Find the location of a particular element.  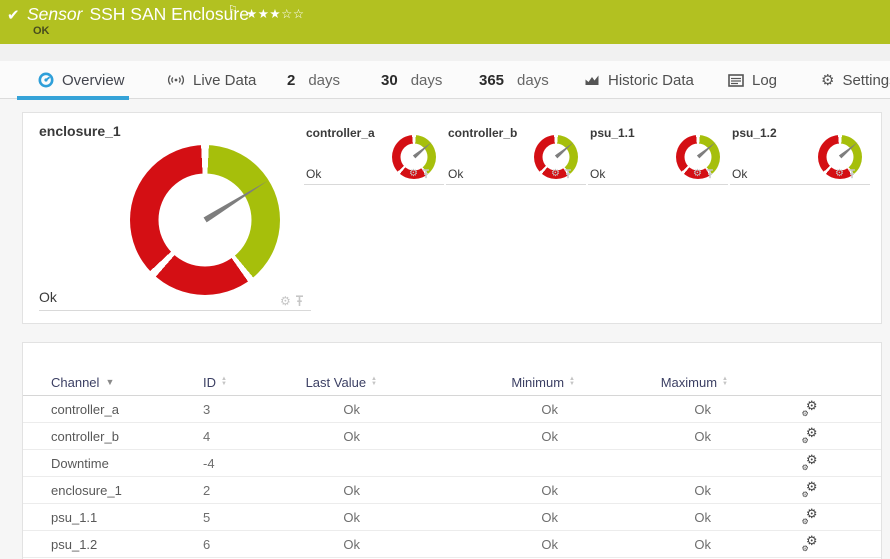

gauge-tile-psu-1-1: psu_1.1 Ok ⚙ is located at coordinates (658, 153).